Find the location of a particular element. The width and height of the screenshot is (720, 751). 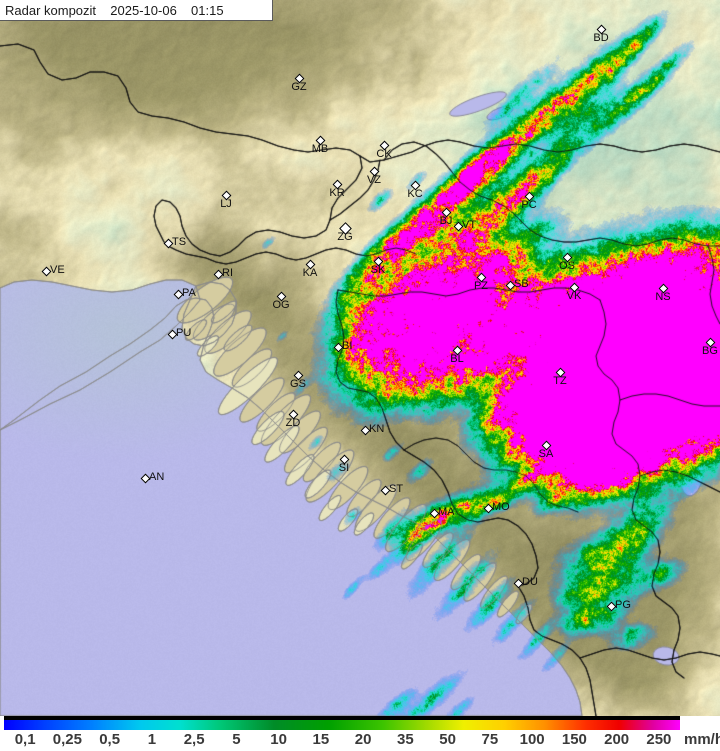

page-title: Radar kompozit 2025-10-06 01:15 is located at coordinates (112, 10).